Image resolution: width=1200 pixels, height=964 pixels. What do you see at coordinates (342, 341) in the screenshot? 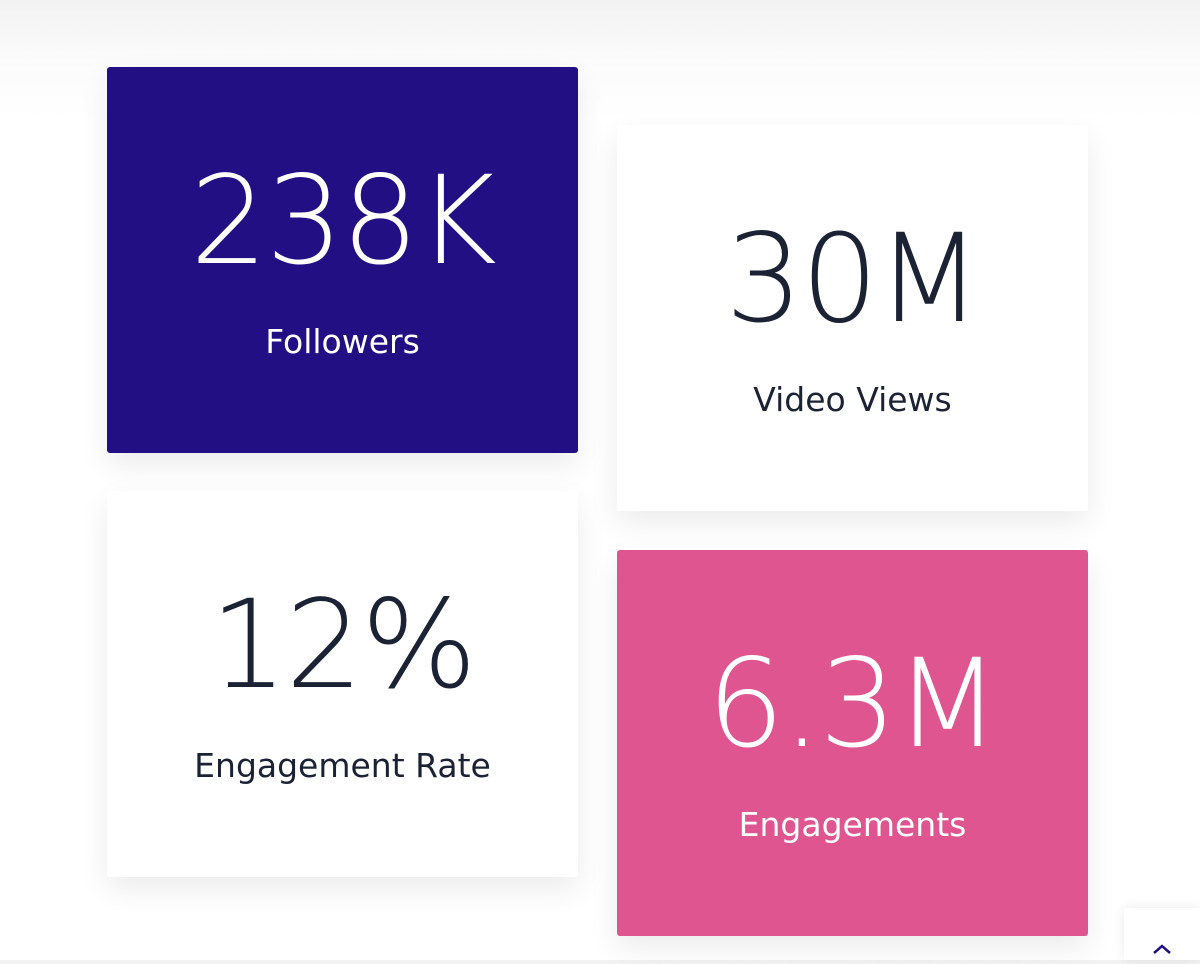
I see `stat-label: Followers` at bounding box center [342, 341].